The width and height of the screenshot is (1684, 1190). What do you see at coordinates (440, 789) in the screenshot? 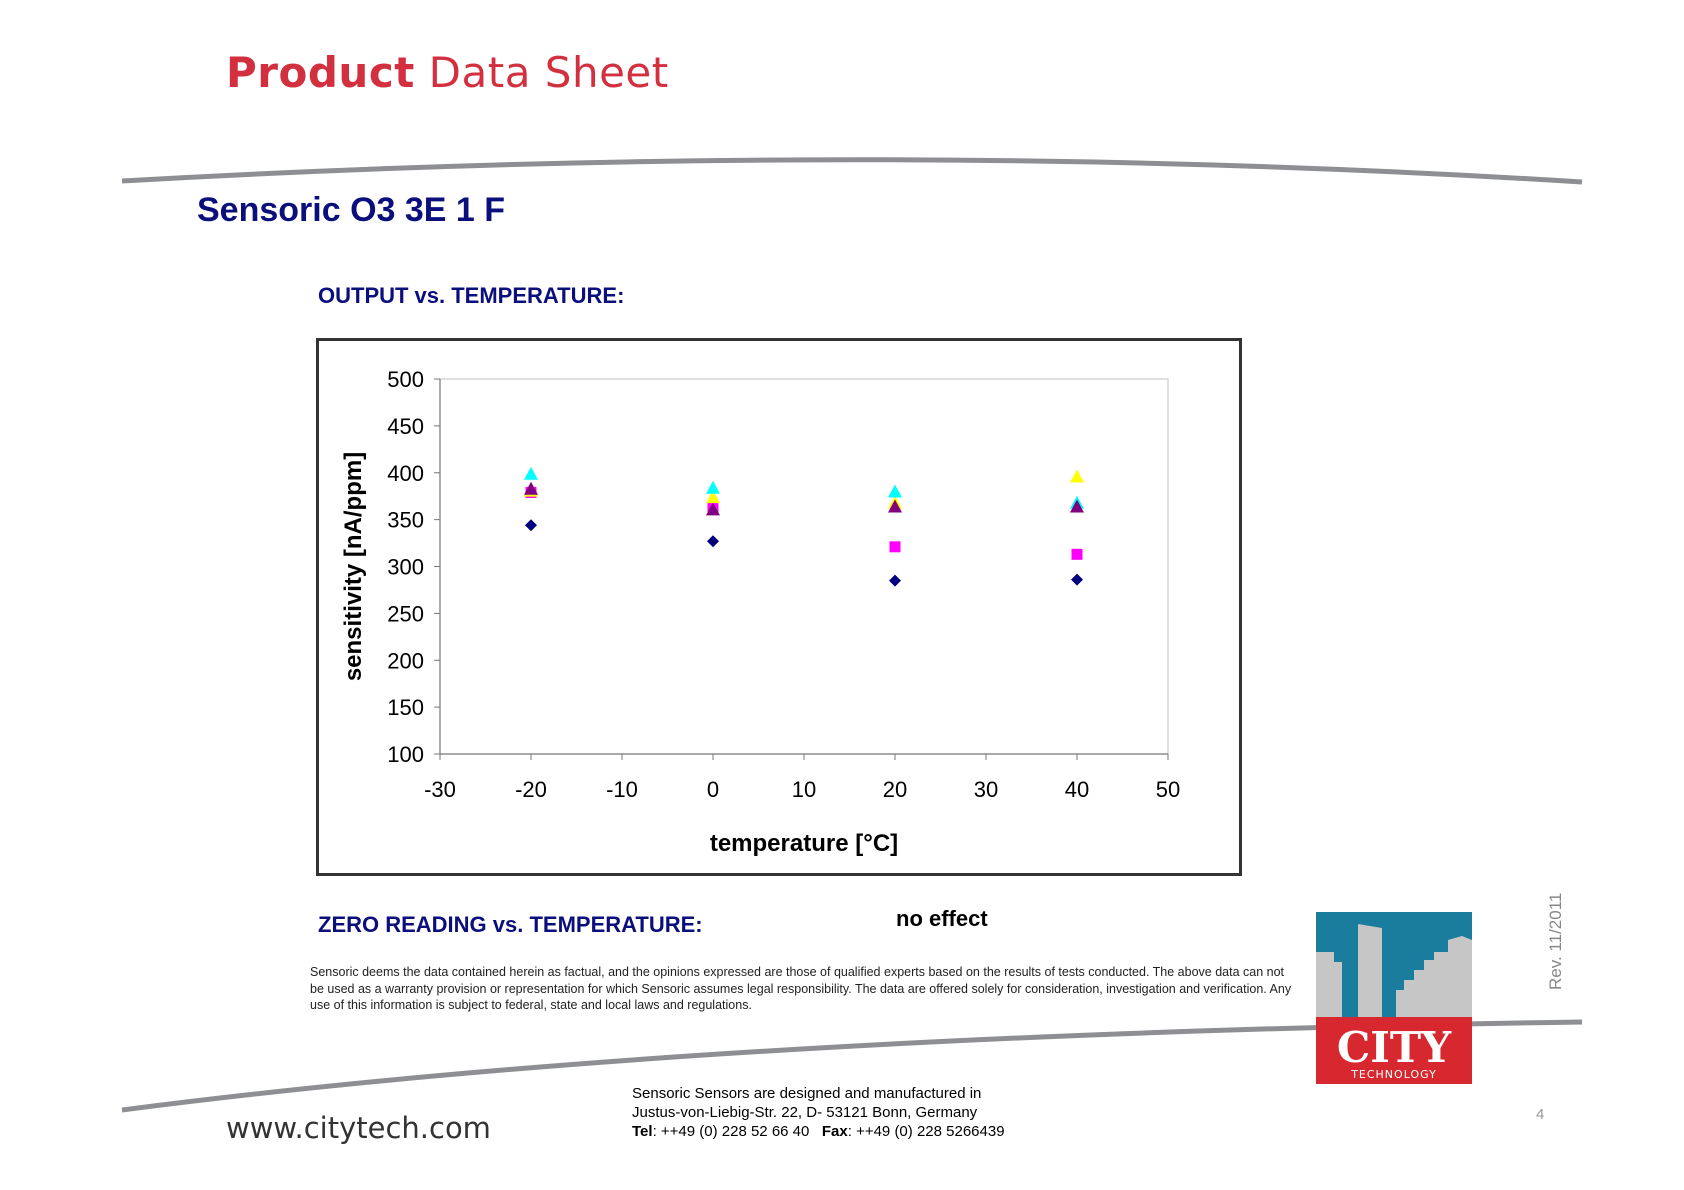
I see `x-tick-label: -30` at bounding box center [440, 789].